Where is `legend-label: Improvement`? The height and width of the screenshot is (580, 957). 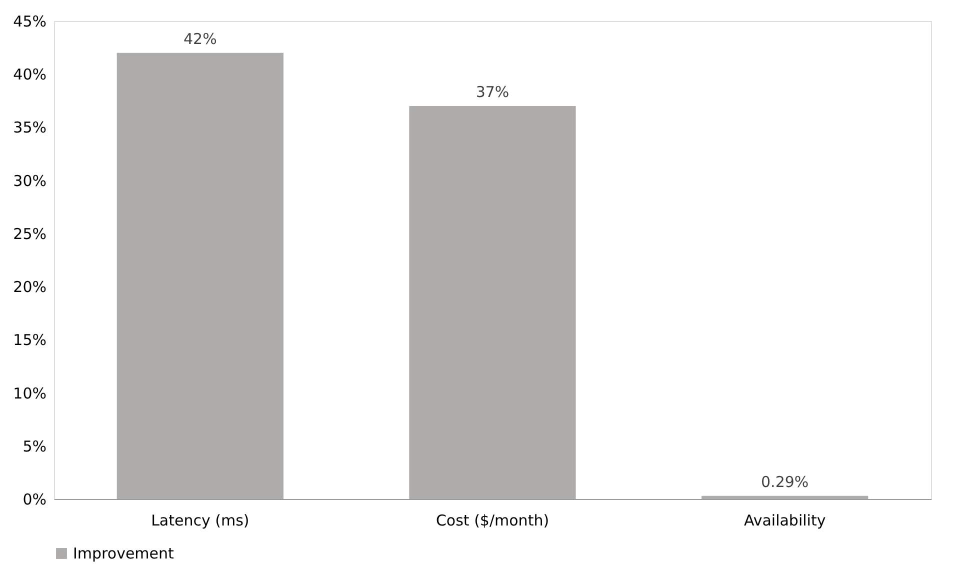
legend-label: Improvement is located at coordinates (123, 553).